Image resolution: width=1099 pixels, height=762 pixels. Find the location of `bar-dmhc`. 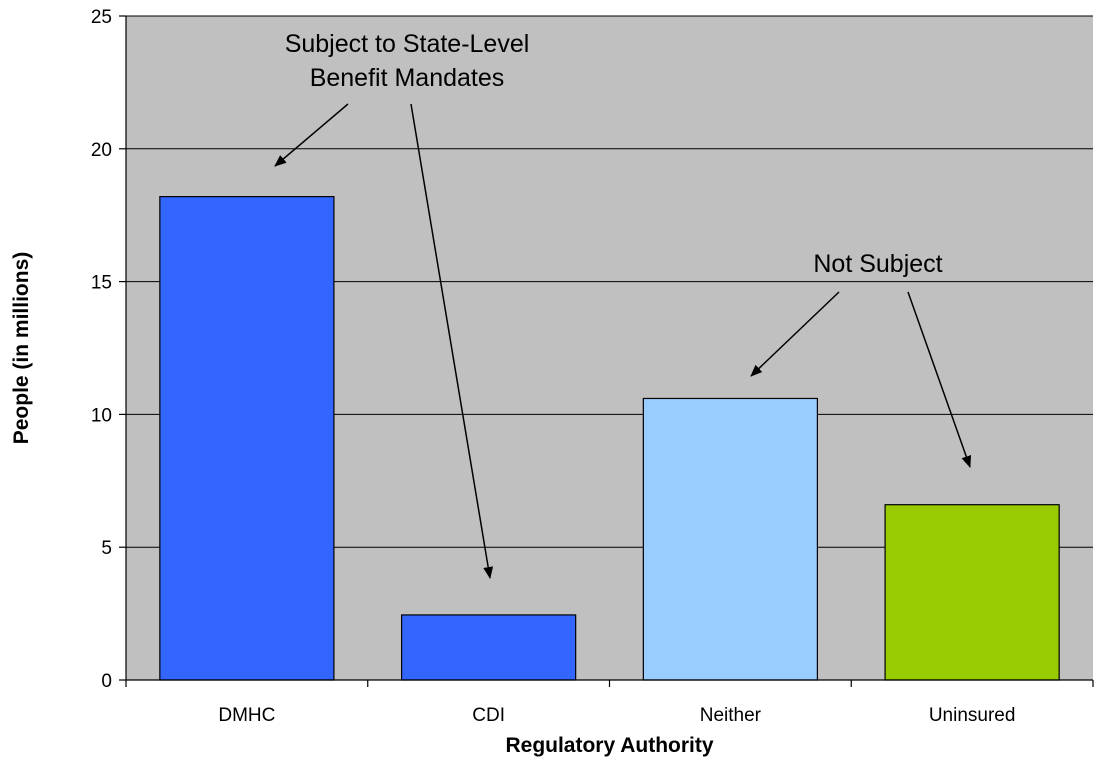

bar-dmhc is located at coordinates (247, 438).